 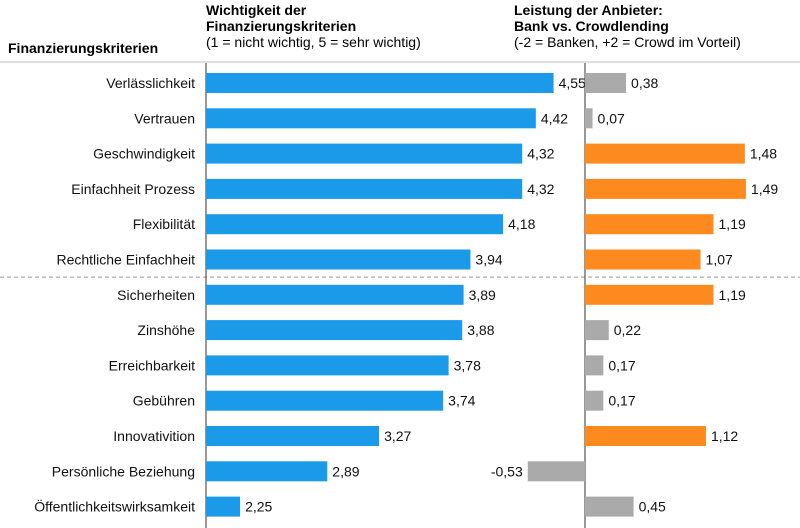 I want to click on category-label: Flexibilität, so click(x=164, y=224).